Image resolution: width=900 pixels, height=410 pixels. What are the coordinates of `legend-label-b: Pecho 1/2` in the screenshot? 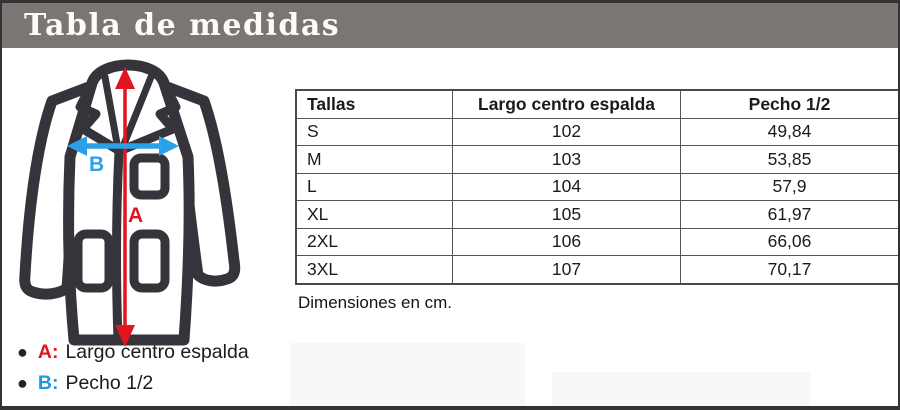 It's located at (109, 383).